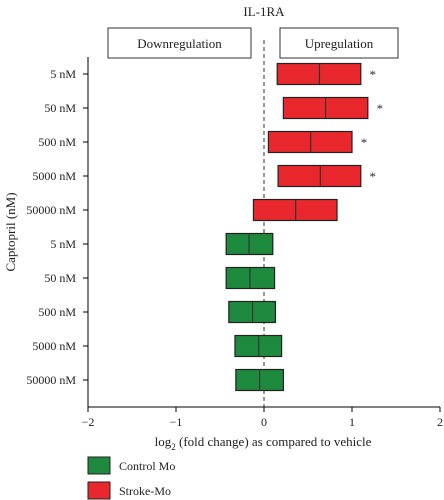 This screenshot has height=500, width=444. What do you see at coordinates (10, 231) in the screenshot?
I see `y-axis-label: Captopril (nM)` at bounding box center [10, 231].